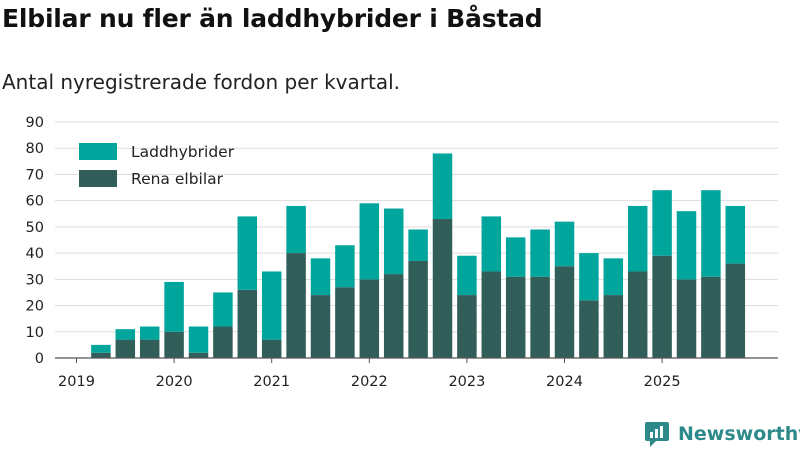  I want to click on y-tick-label: 80, so click(35, 149).